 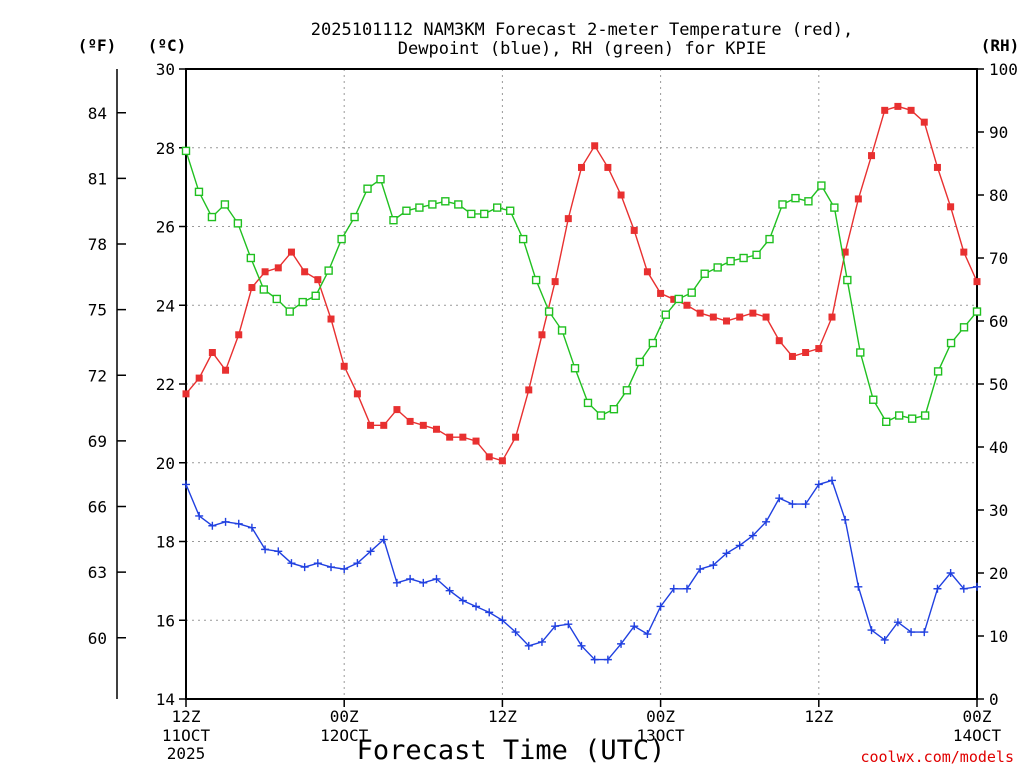 I want to click on rh-tick-label: 80, so click(x=998, y=195).